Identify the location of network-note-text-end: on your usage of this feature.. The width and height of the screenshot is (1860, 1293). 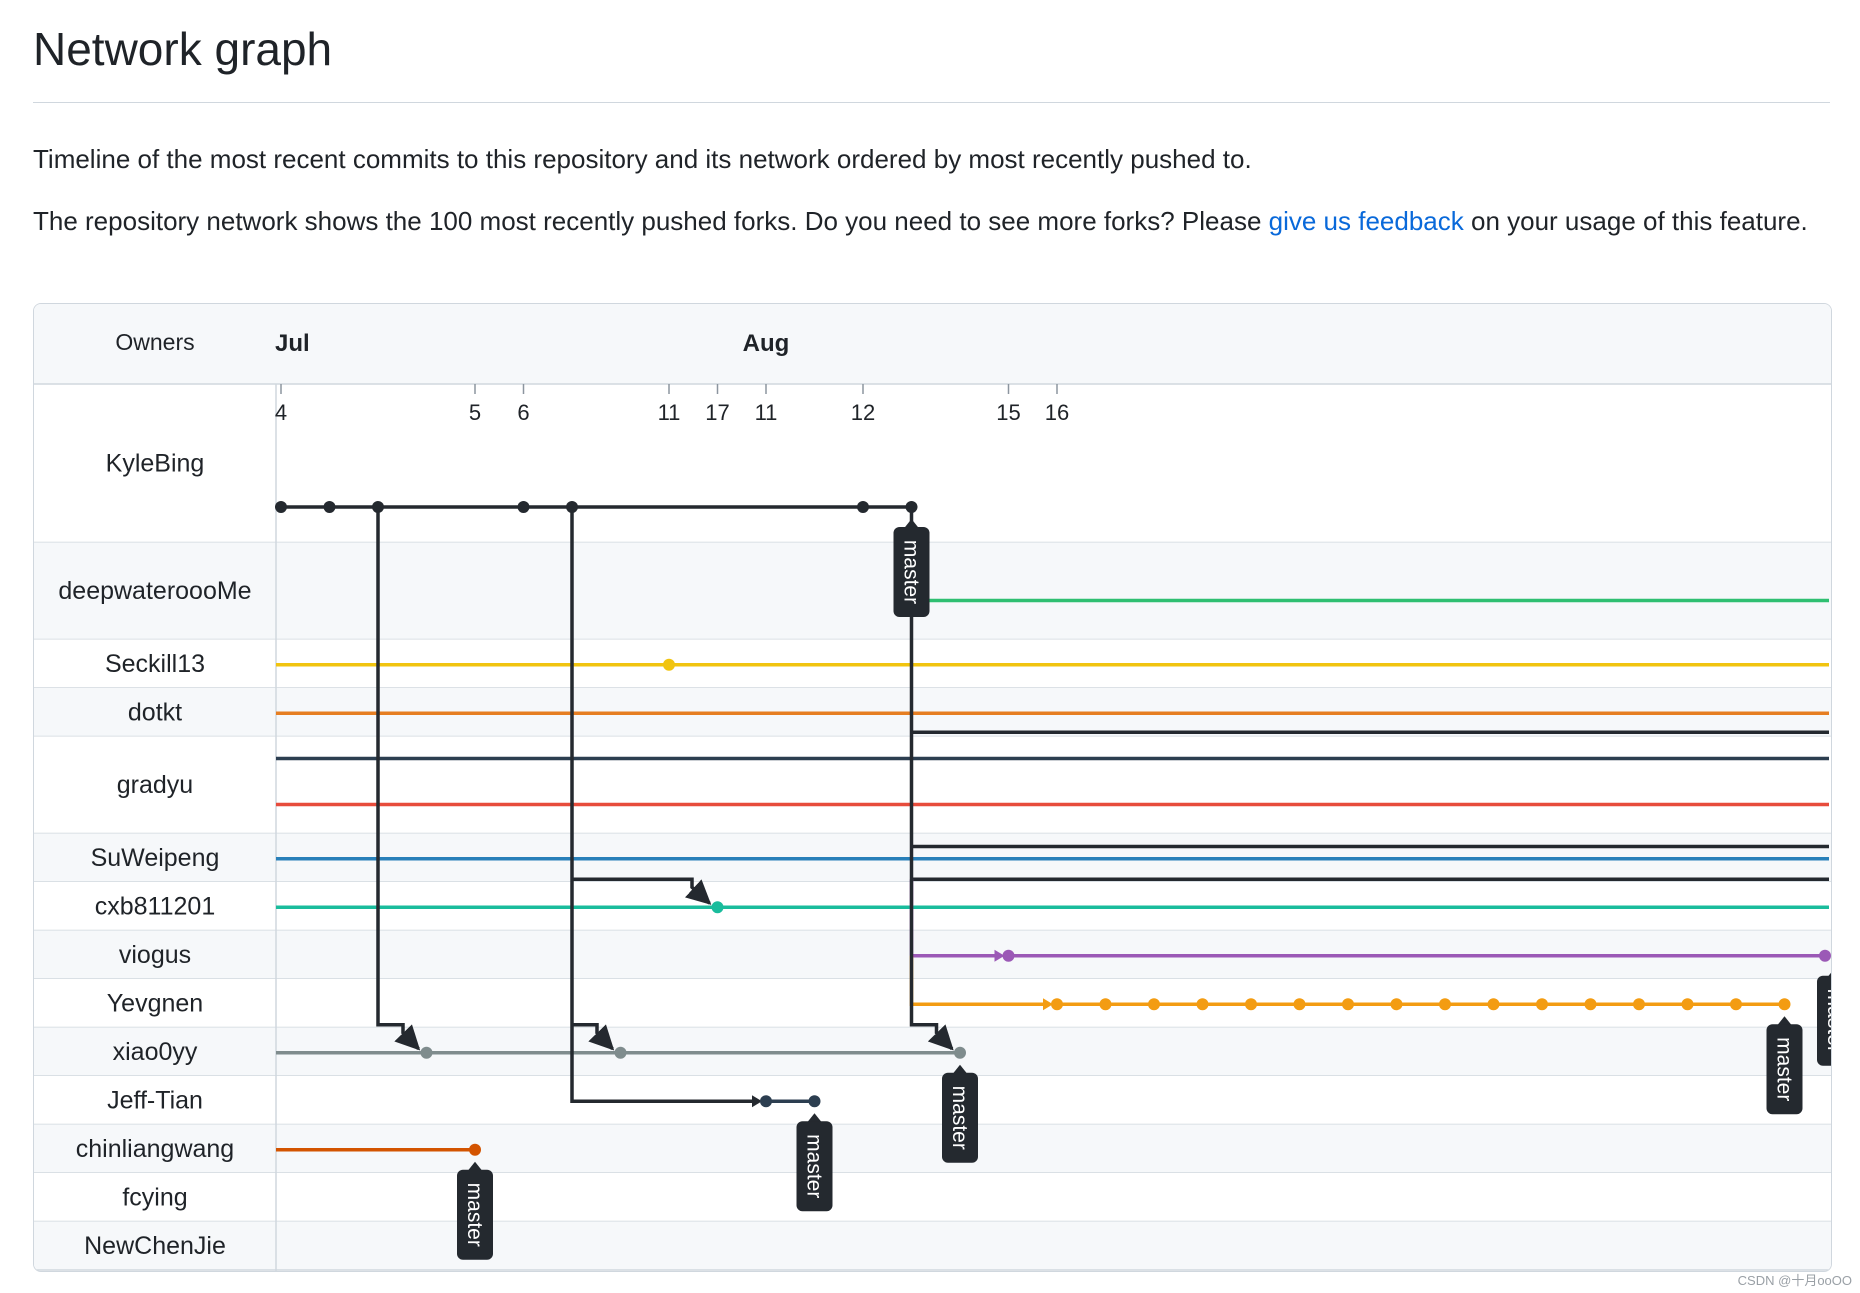
(1635, 221).